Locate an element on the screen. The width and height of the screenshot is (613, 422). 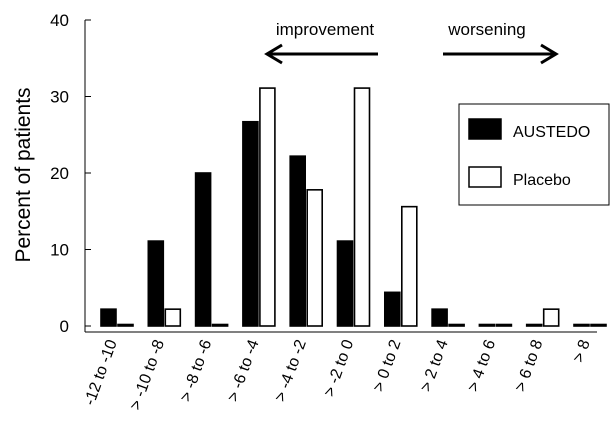
legend-label-placebo: Placebo is located at coordinates (542, 180).